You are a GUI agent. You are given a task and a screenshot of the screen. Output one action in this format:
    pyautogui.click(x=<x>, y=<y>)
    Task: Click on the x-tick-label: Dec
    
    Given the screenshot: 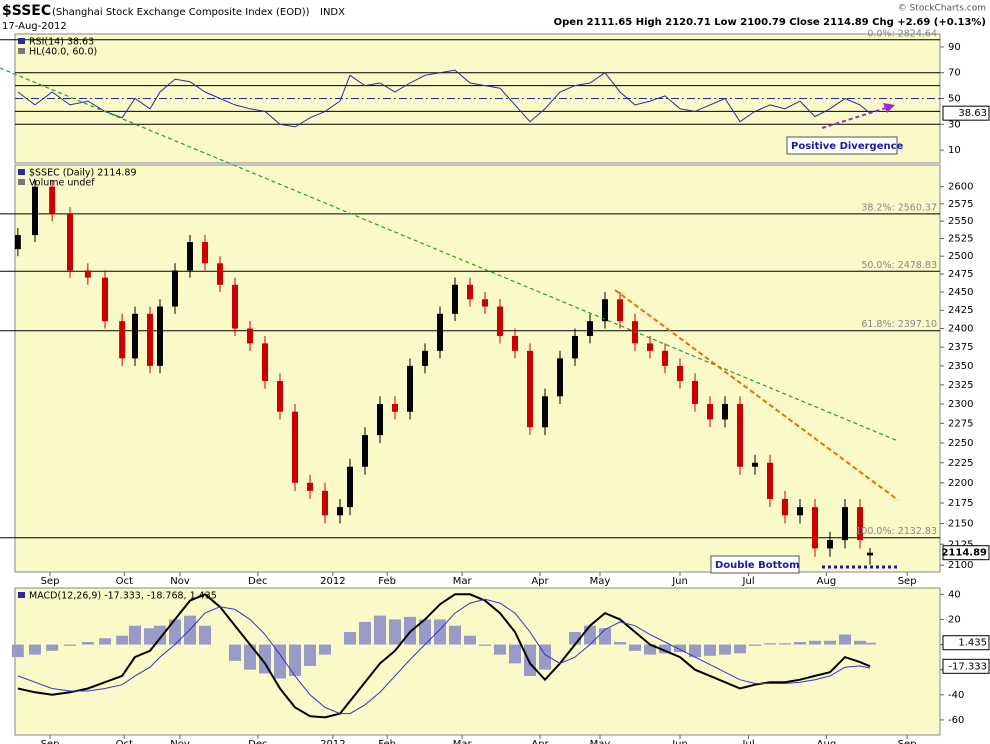 What is the action you would take?
    pyautogui.click(x=257, y=741)
    